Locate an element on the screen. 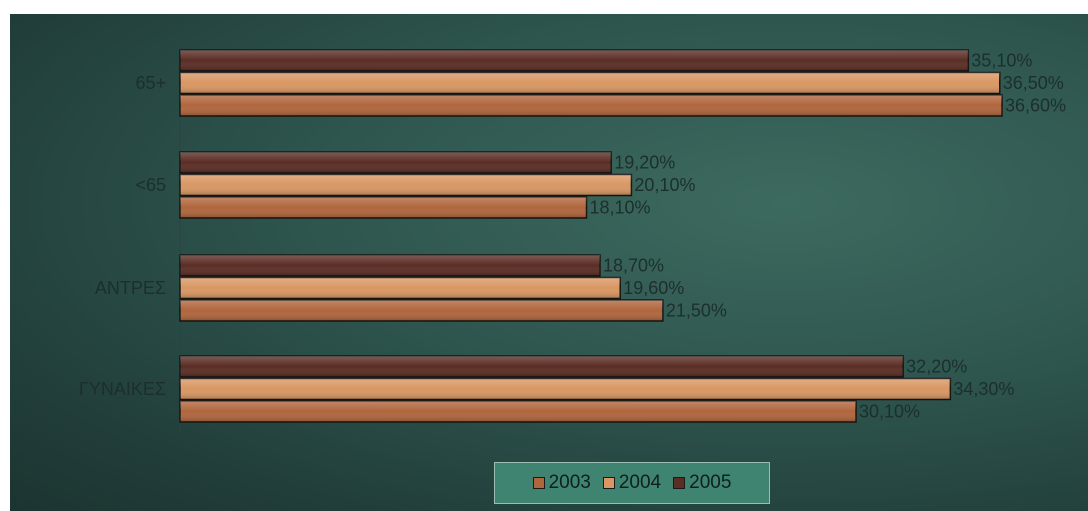 The width and height of the screenshot is (1088, 511). category-label: <65 is located at coordinates (150, 185).